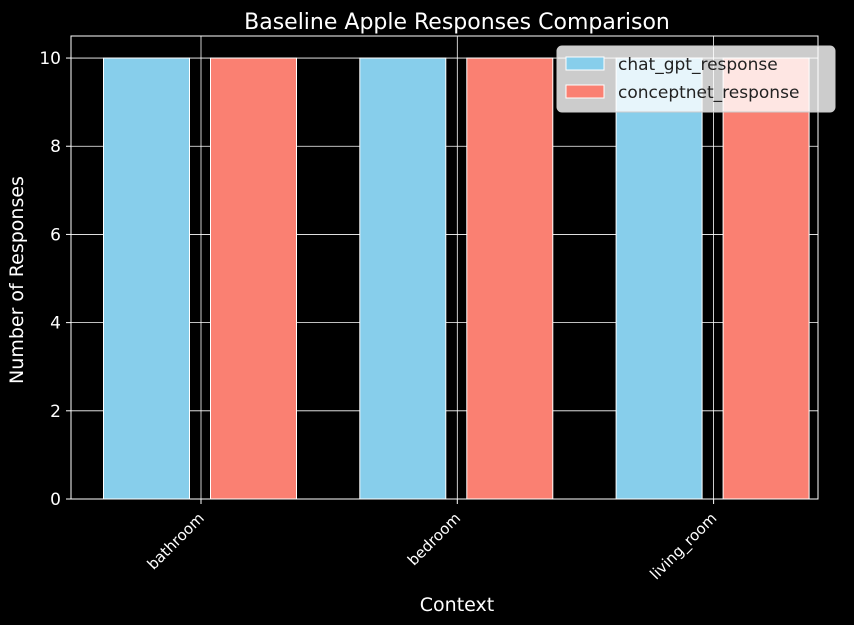 The width and height of the screenshot is (854, 625). I want to click on chart-title: Baseline Apple Responses Comparison, so click(457, 22).